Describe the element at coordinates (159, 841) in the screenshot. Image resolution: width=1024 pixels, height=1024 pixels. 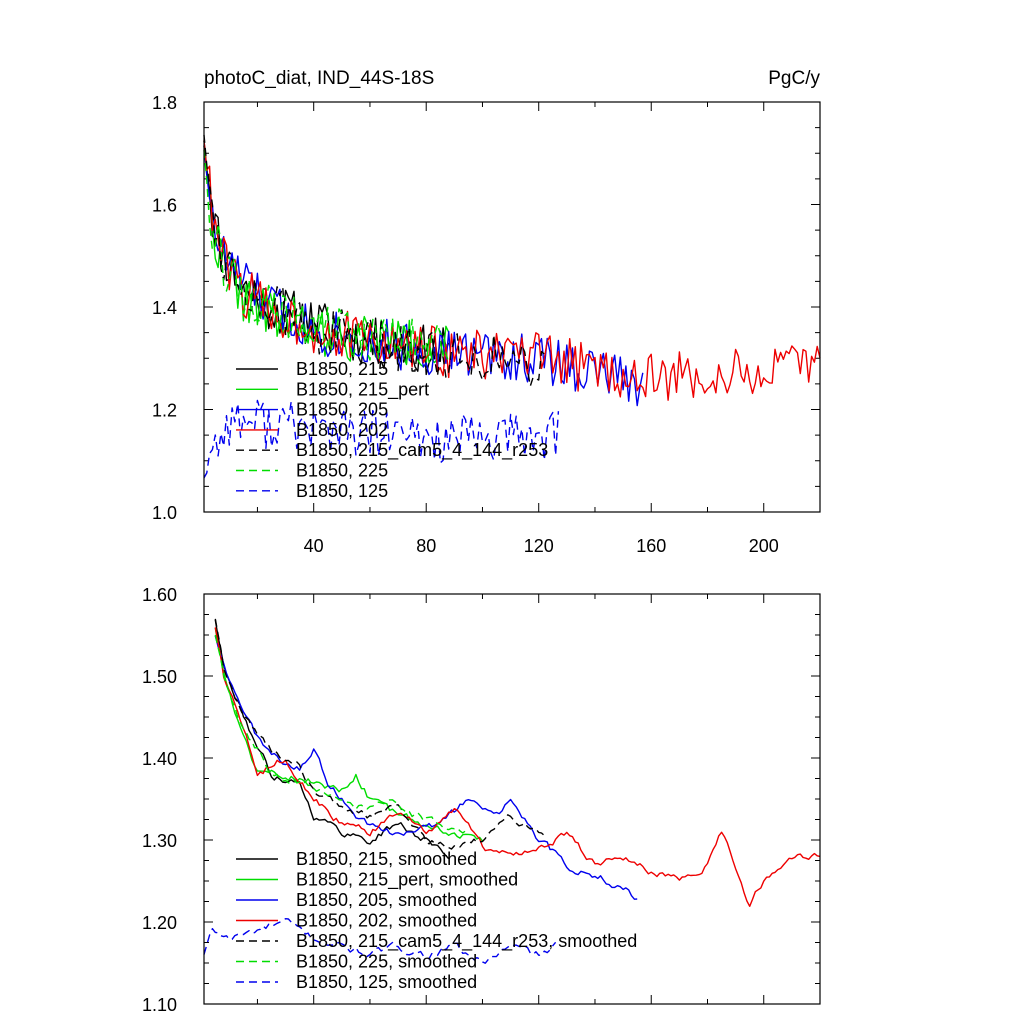
I see `y-tick-label: 1.30` at that location.